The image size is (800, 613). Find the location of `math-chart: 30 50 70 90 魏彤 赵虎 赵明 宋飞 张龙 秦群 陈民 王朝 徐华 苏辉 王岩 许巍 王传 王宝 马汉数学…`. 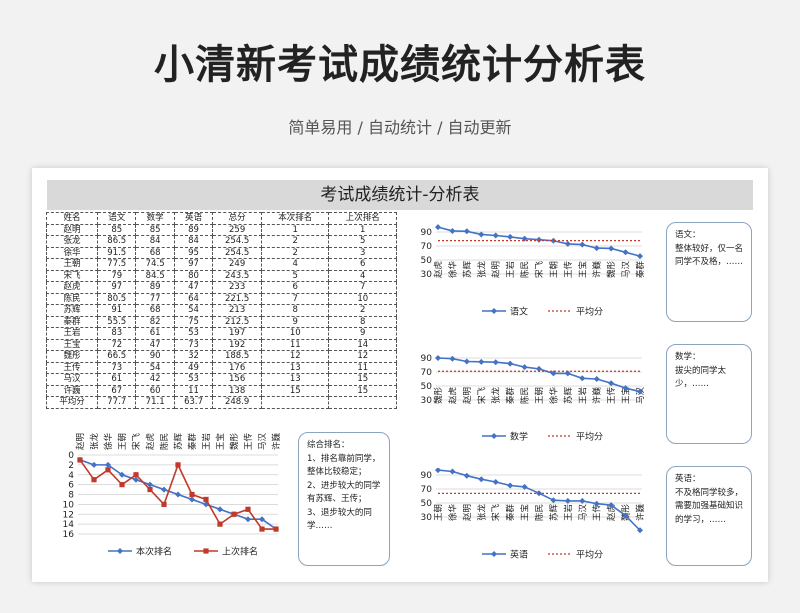

math-chart: 30 50 70 90 魏彤 赵虎 赵明 宋飞 张龙 秦群 陈民 王朝 徐华 苏辉 王岩 许巍 王传 王宝 马汉数学… is located at coordinates (533, 398).